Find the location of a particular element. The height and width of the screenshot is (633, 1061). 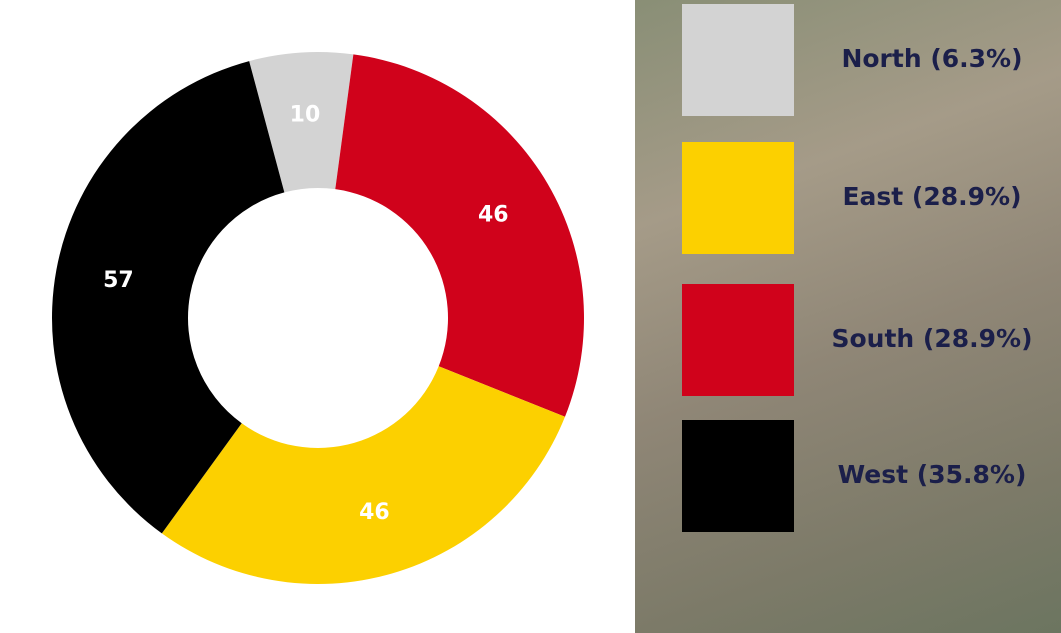

legend-label: South (28.9%) is located at coordinates (931, 338).